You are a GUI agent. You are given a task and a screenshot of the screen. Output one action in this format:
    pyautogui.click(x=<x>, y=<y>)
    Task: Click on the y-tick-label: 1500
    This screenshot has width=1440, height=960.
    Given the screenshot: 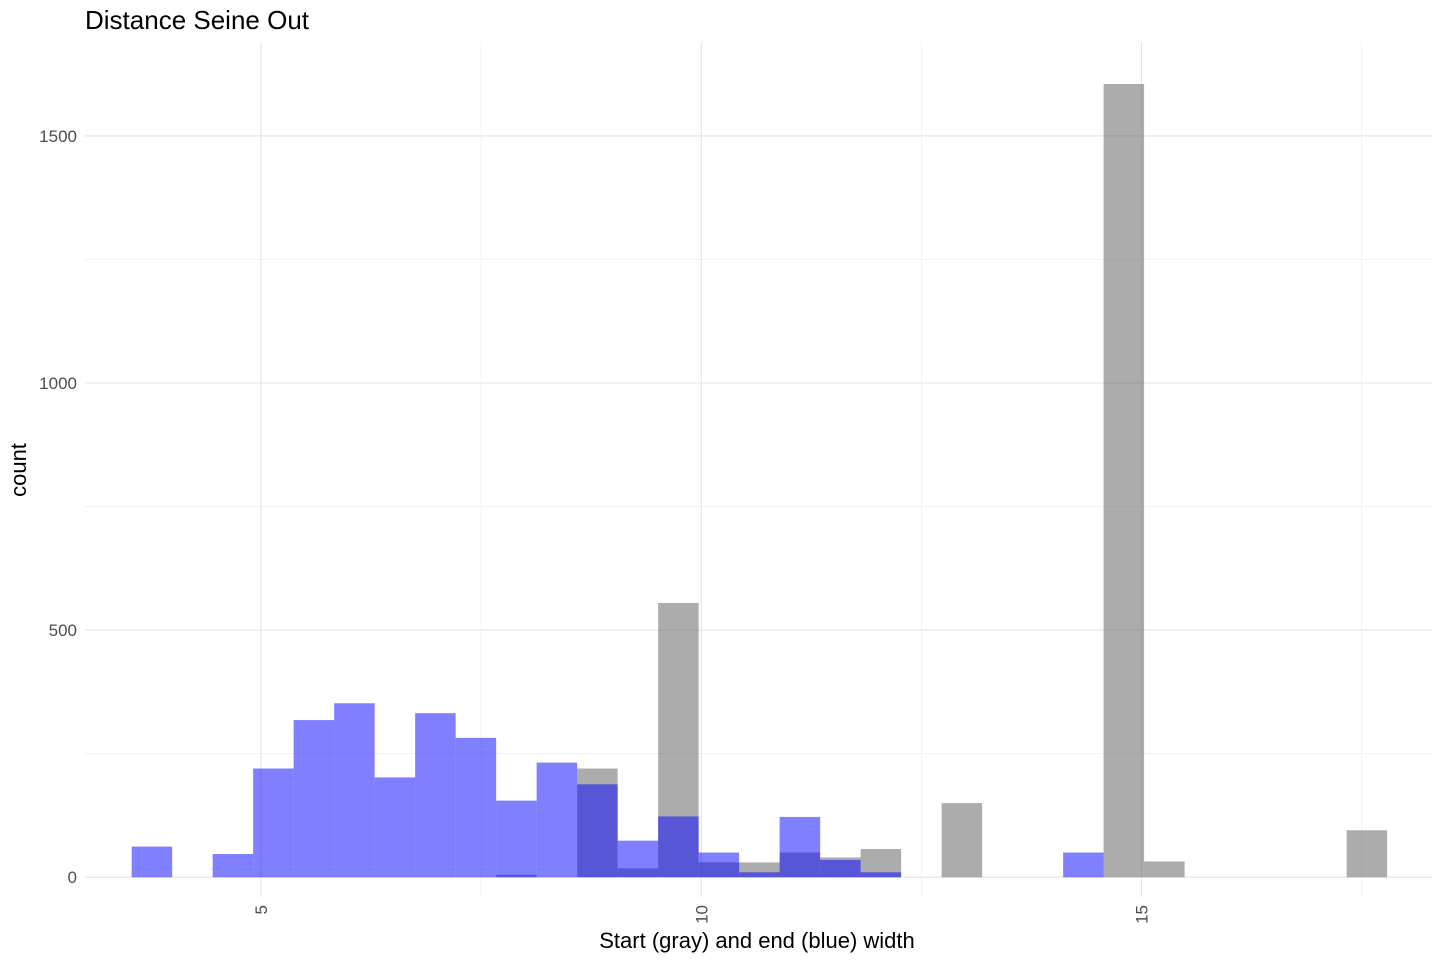 What is the action you would take?
    pyautogui.click(x=58, y=136)
    